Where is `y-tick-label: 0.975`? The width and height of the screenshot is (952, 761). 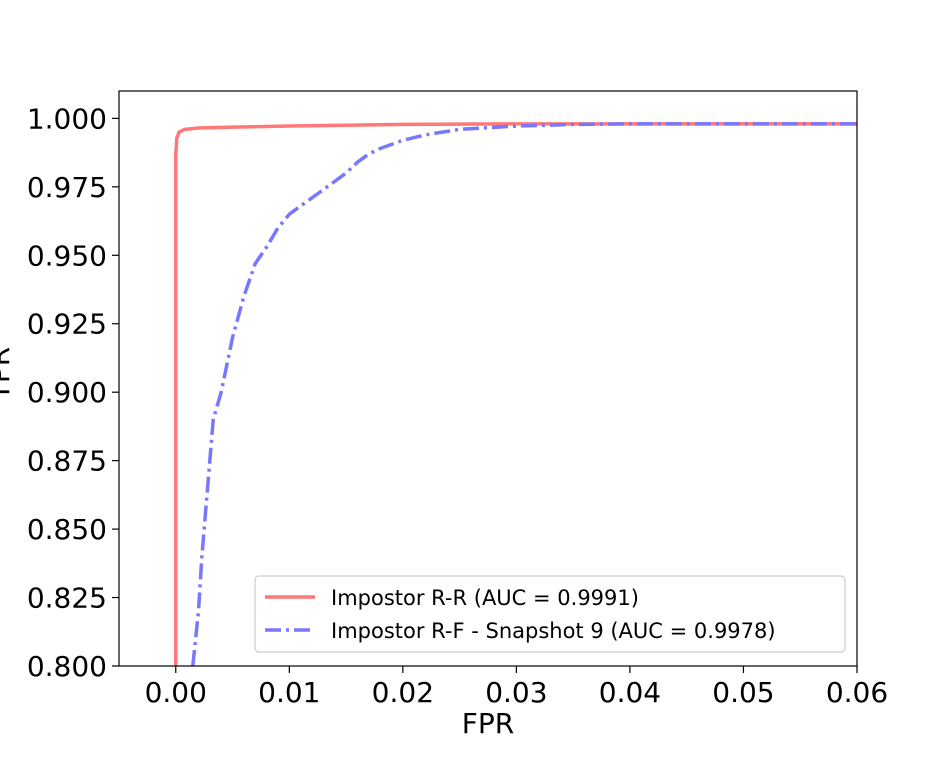
y-tick-label: 0.975 is located at coordinates (67, 187).